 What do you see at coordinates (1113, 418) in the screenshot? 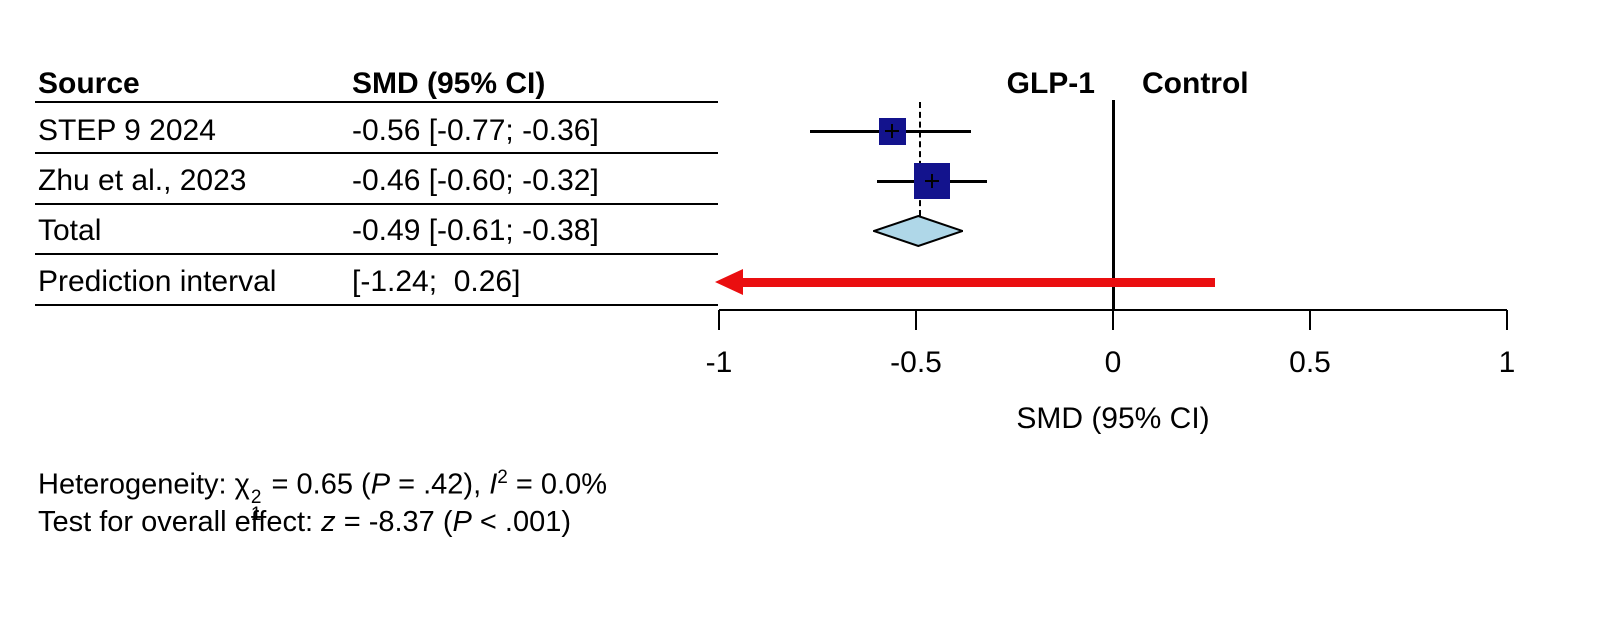
I see `x-axis-label: SMD (95% CI)` at bounding box center [1113, 418].